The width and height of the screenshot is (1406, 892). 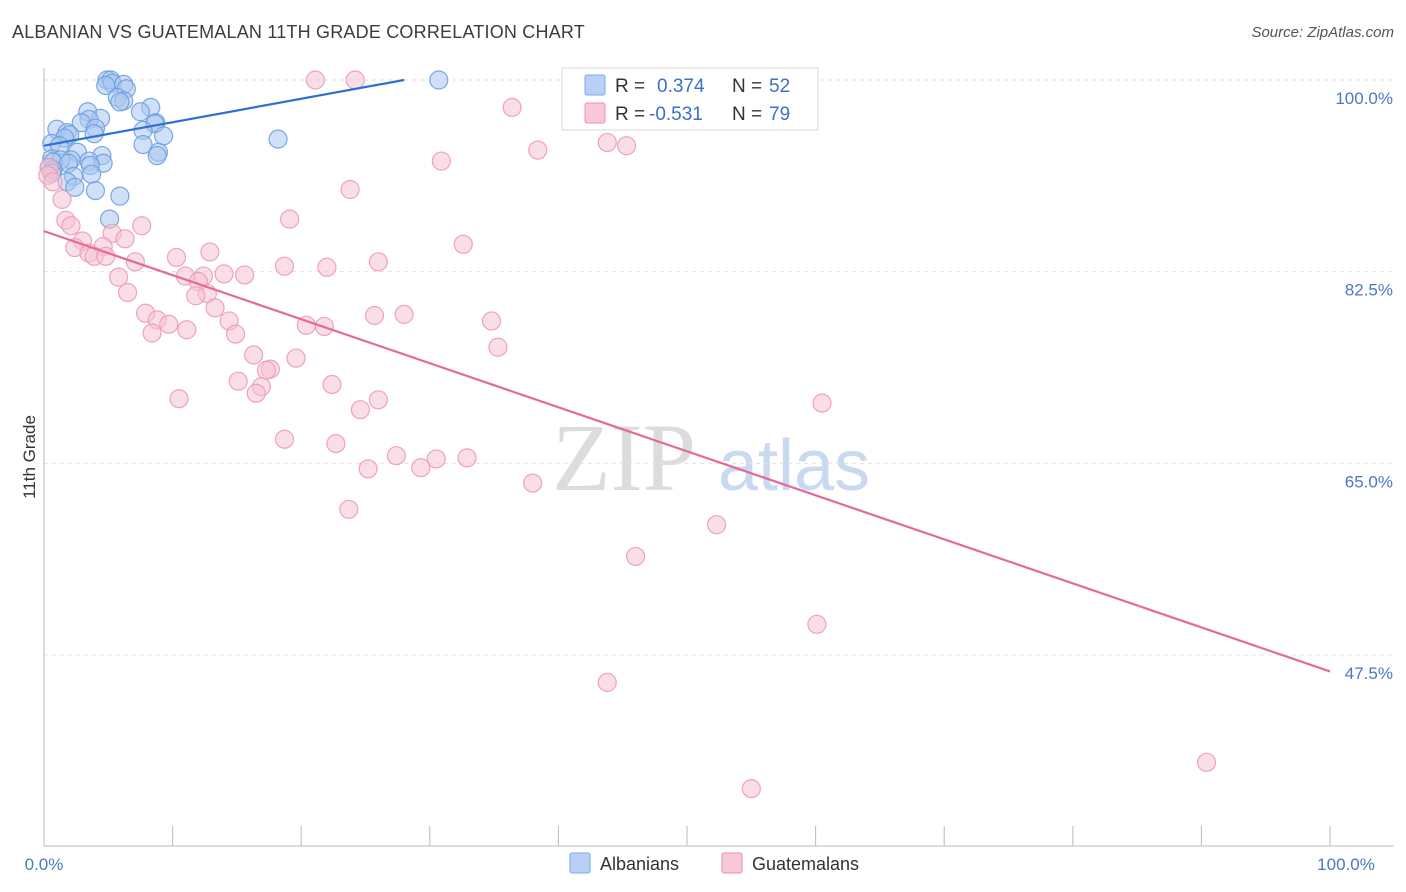 I want to click on legend-swatch-guatemalans, so click(x=595, y=113).